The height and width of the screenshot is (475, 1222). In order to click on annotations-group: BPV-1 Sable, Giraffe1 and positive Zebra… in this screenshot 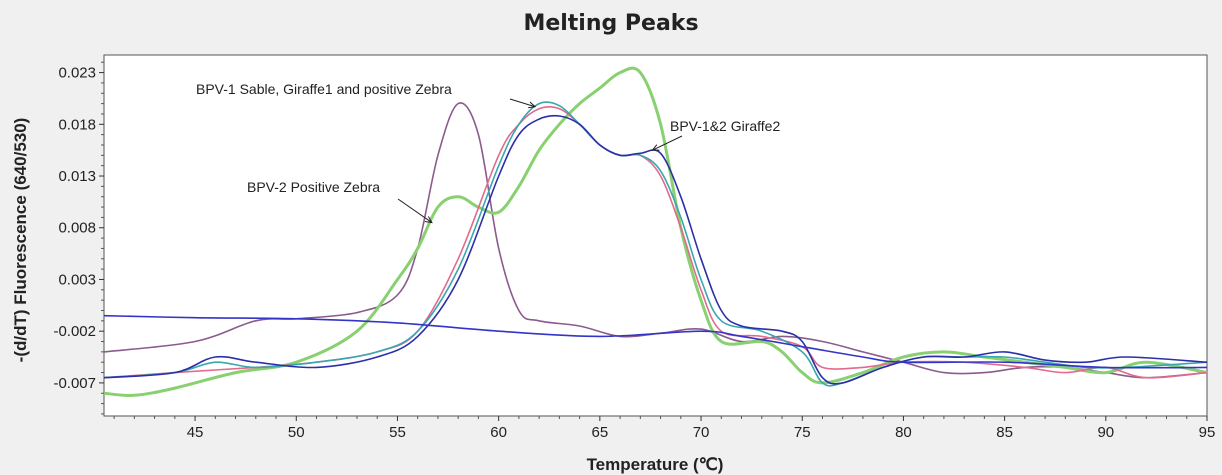, I will do `click(488, 152)`.